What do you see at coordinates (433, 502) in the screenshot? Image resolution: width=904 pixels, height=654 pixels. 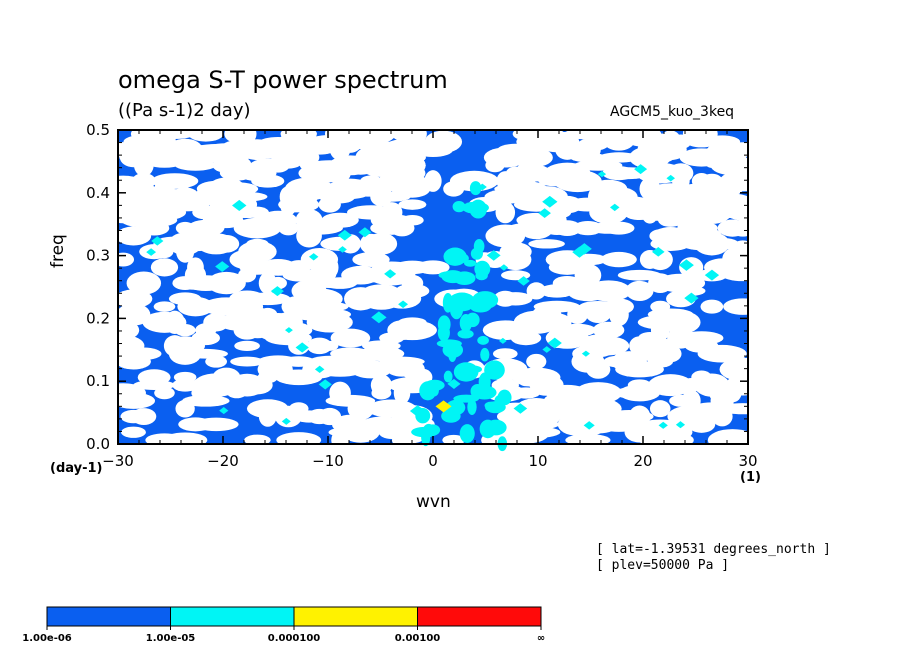 I see `x-axis-title: wvn` at bounding box center [433, 502].